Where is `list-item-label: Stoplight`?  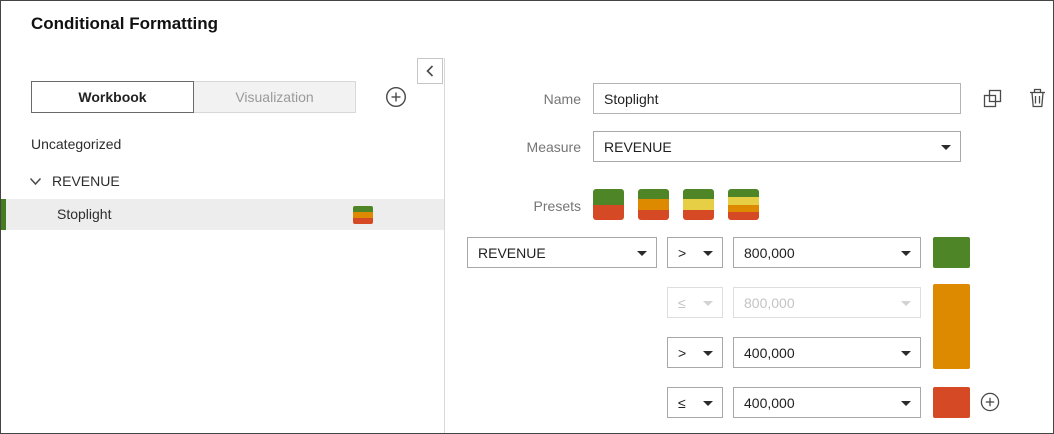
list-item-label: Stoplight is located at coordinates (84, 214).